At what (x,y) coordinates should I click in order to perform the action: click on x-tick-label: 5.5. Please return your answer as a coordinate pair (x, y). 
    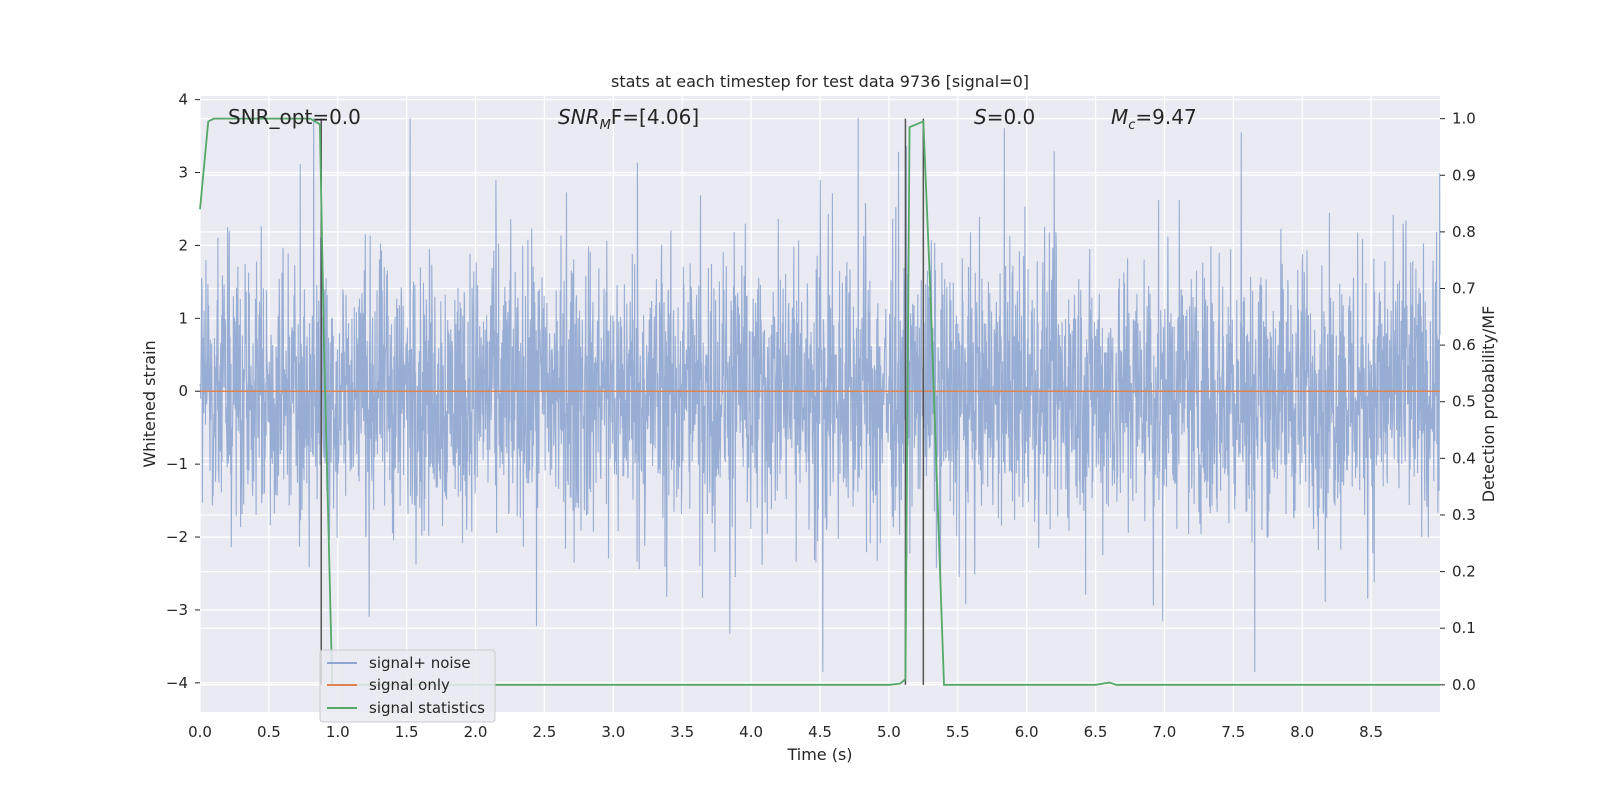
    Looking at the image, I should click on (958, 732).